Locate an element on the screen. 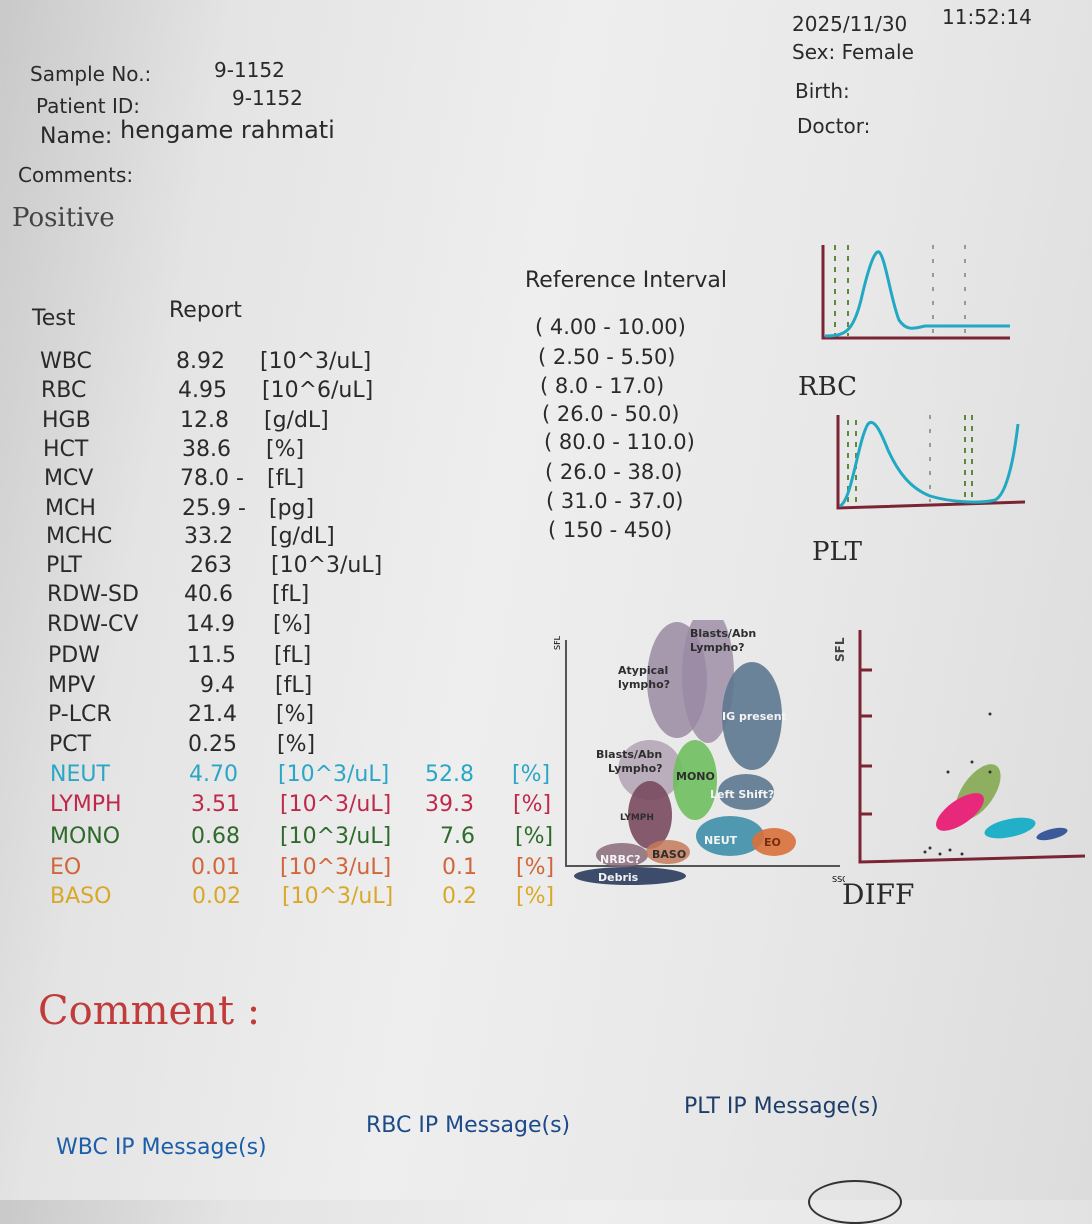 This screenshot has width=1092, height=1224. test-name: LYMPH is located at coordinates (86, 804).